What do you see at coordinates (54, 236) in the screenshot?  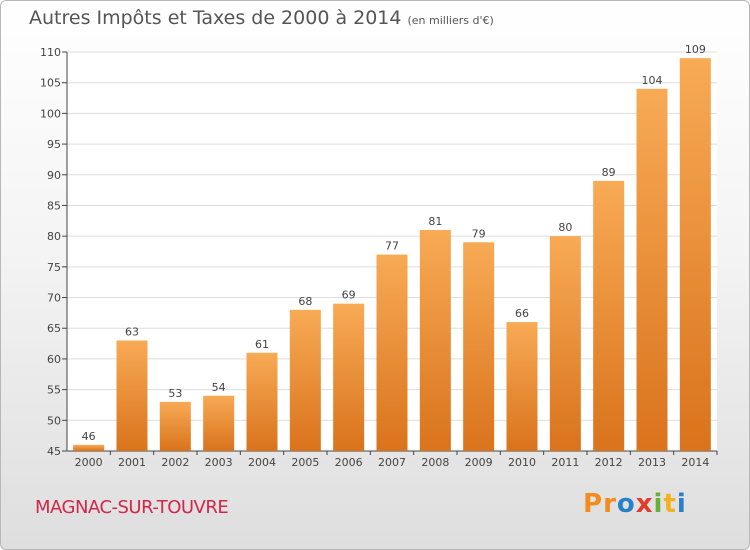 I see `y-tick-label: 80` at bounding box center [54, 236].